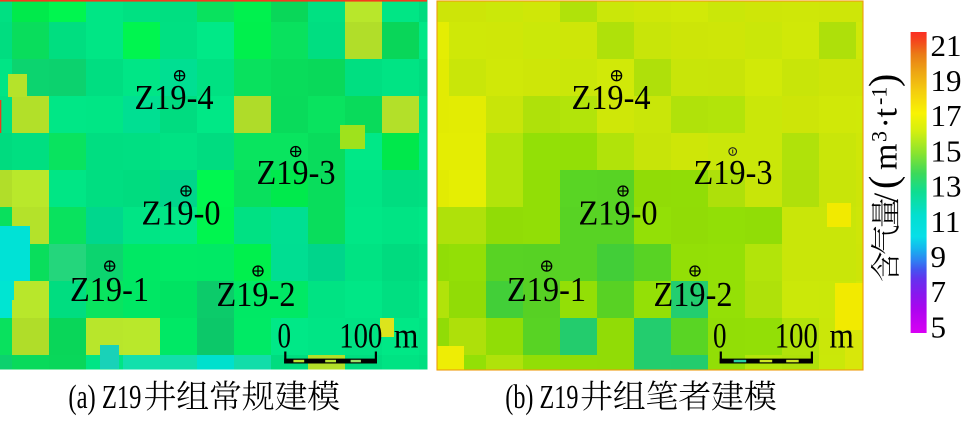  Describe the element at coordinates (946, 221) in the screenshot. I see `svg-text: 11` at that location.